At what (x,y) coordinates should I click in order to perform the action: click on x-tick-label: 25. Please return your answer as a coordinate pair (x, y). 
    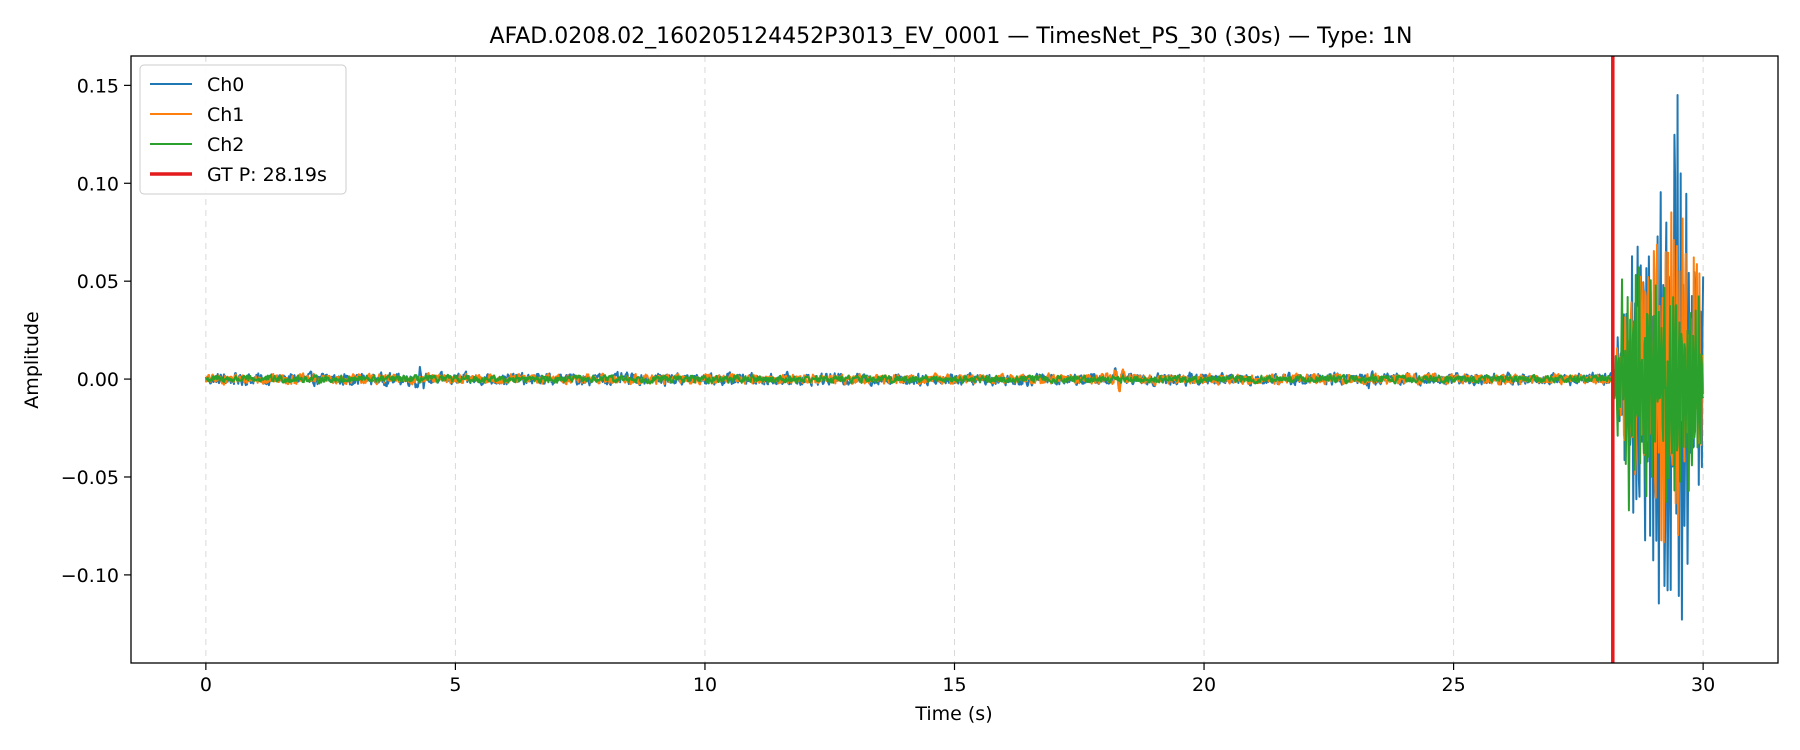
    Looking at the image, I should click on (1453, 685).